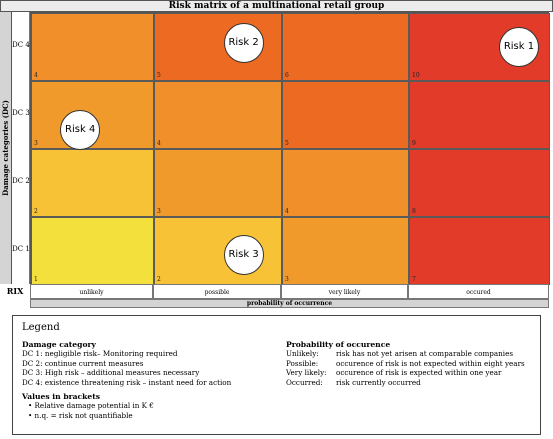 The height and width of the screenshot is (439, 553). I want to click on matrix-cell: 2, so click(92, 183).